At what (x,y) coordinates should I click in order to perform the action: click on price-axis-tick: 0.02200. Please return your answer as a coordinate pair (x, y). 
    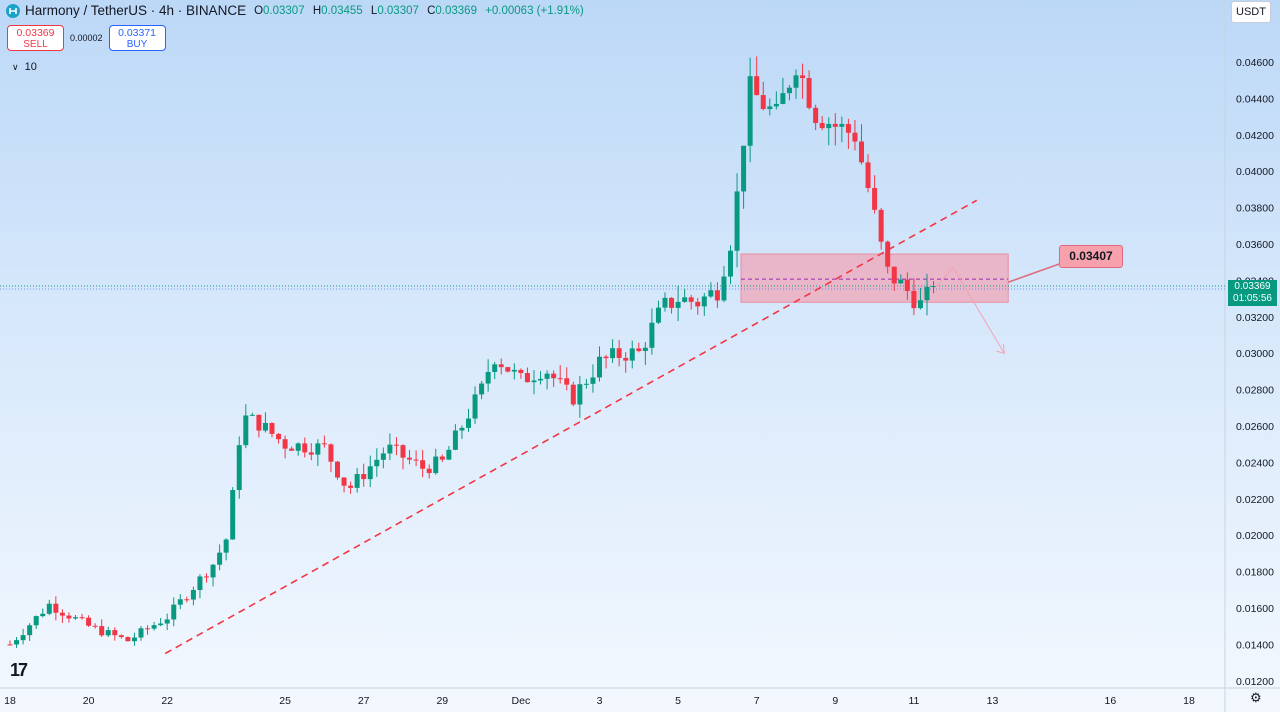
    Looking at the image, I should click on (1255, 500).